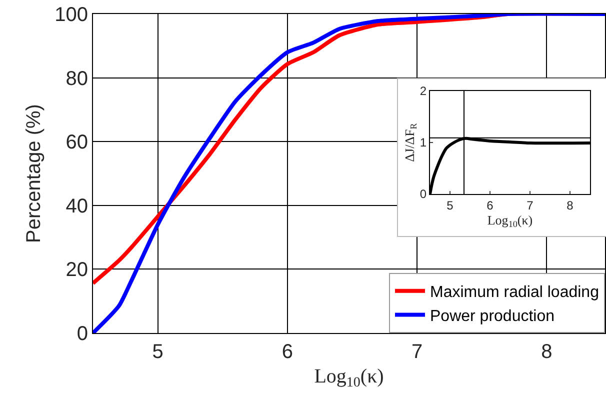 This screenshot has height=407, width=606. Describe the element at coordinates (77, 79) in the screenshot. I see `y-tick-label: 80` at that location.